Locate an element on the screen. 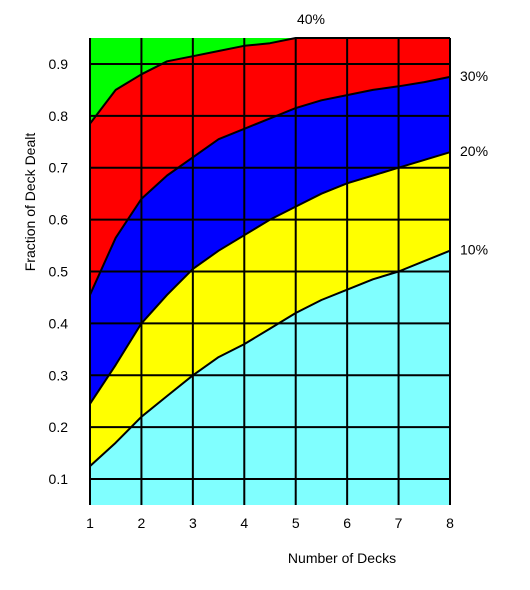 This screenshot has height=590, width=530. y-axis-label: Fraction of Deck Dealt is located at coordinates (30, 202).